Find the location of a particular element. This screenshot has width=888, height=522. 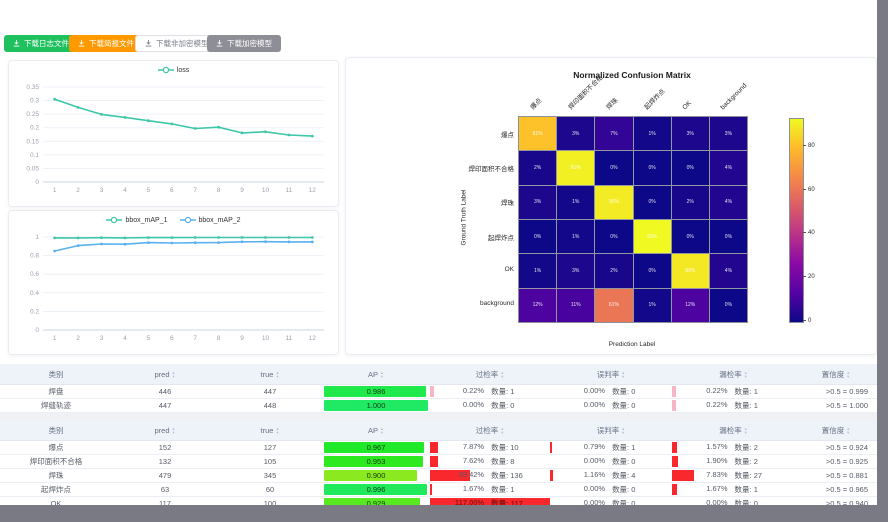

matrix-x-axis-label: Prediction Label is located at coordinates (632, 344).